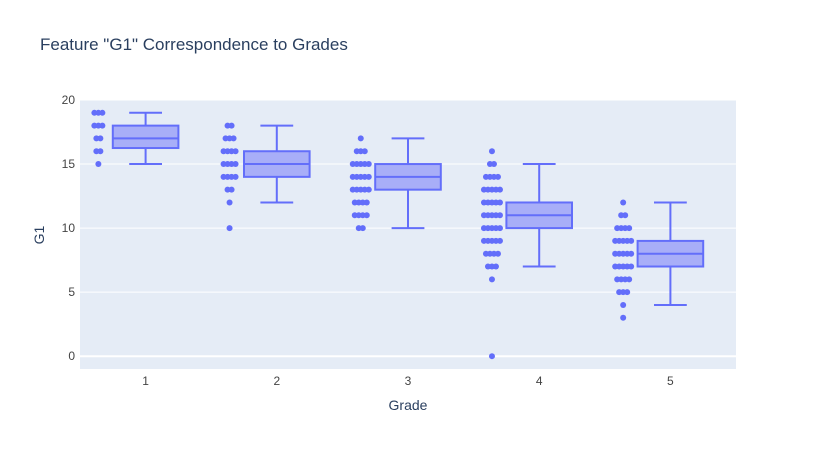 This screenshot has height=455, width=816. What do you see at coordinates (39, 234) in the screenshot?
I see `y-axis-title: G1` at bounding box center [39, 234].